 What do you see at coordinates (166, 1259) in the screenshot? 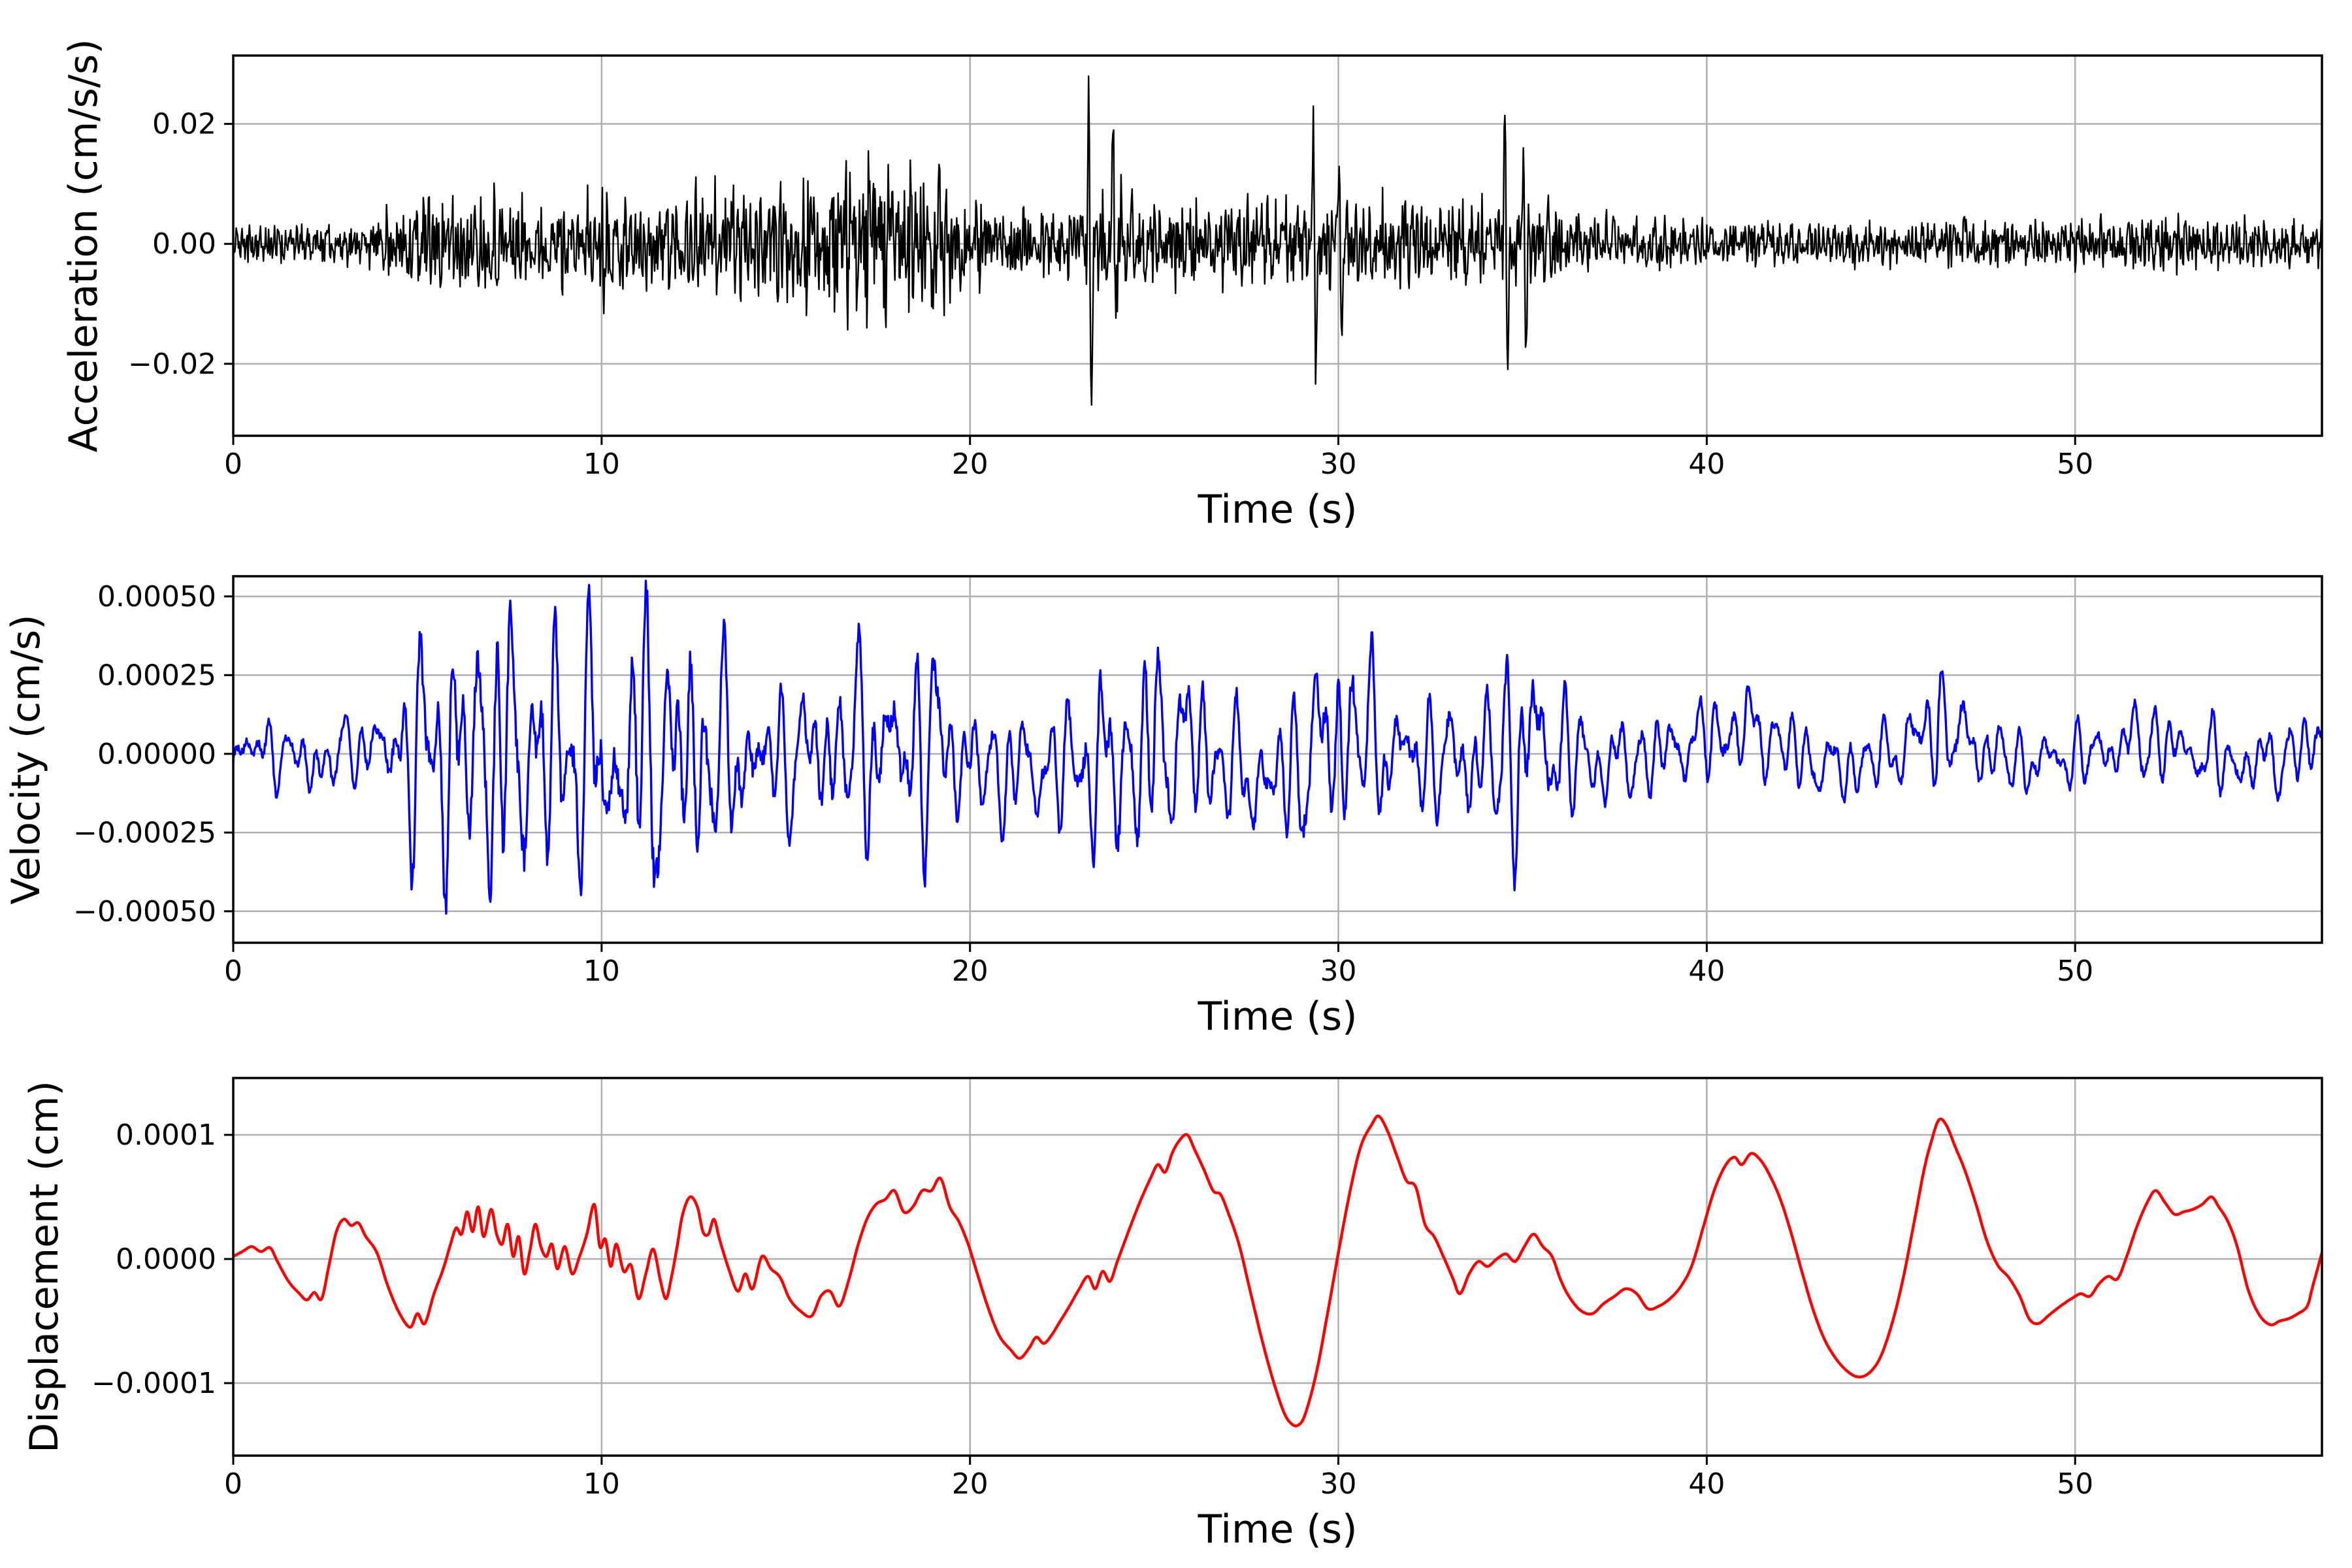
I see `y-tick-label: 0.0000` at bounding box center [166, 1259].